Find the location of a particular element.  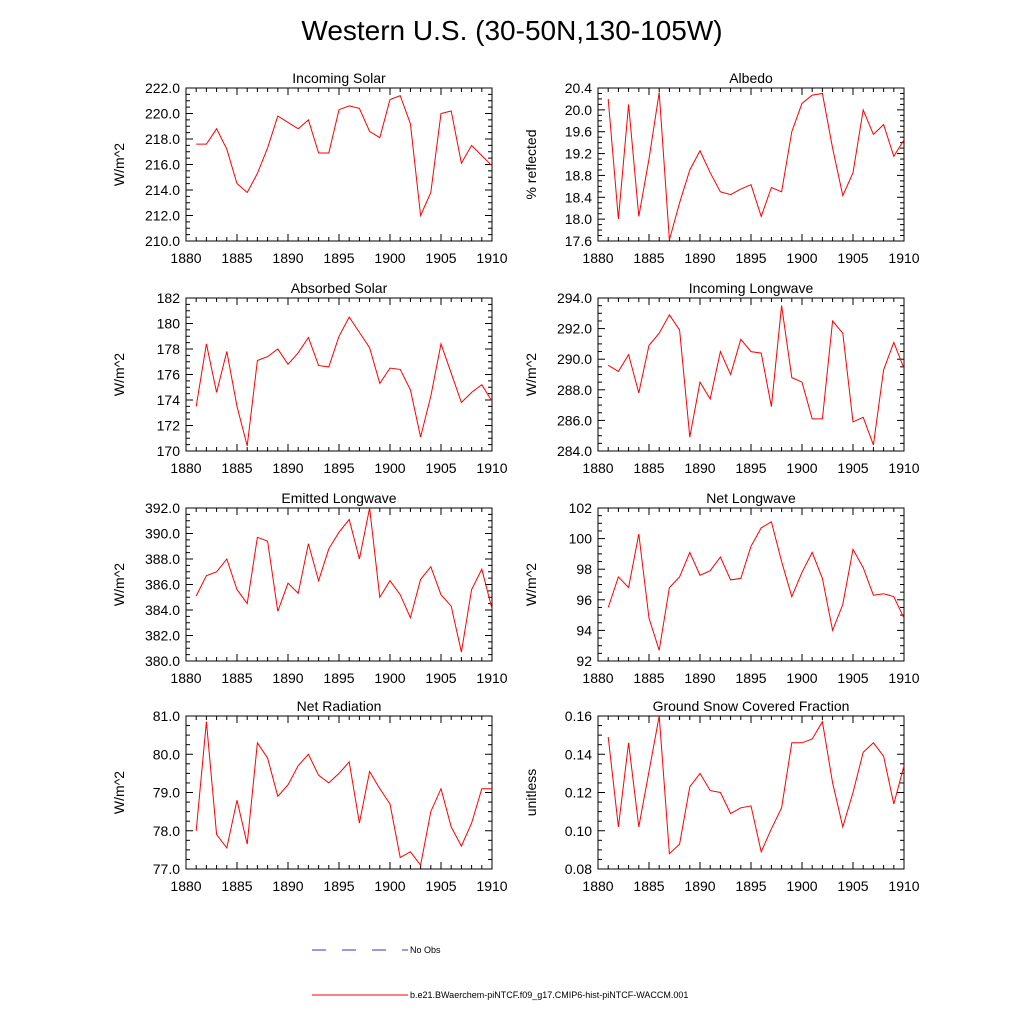

legend-no-obs-label: No Obs is located at coordinates (425, 950).